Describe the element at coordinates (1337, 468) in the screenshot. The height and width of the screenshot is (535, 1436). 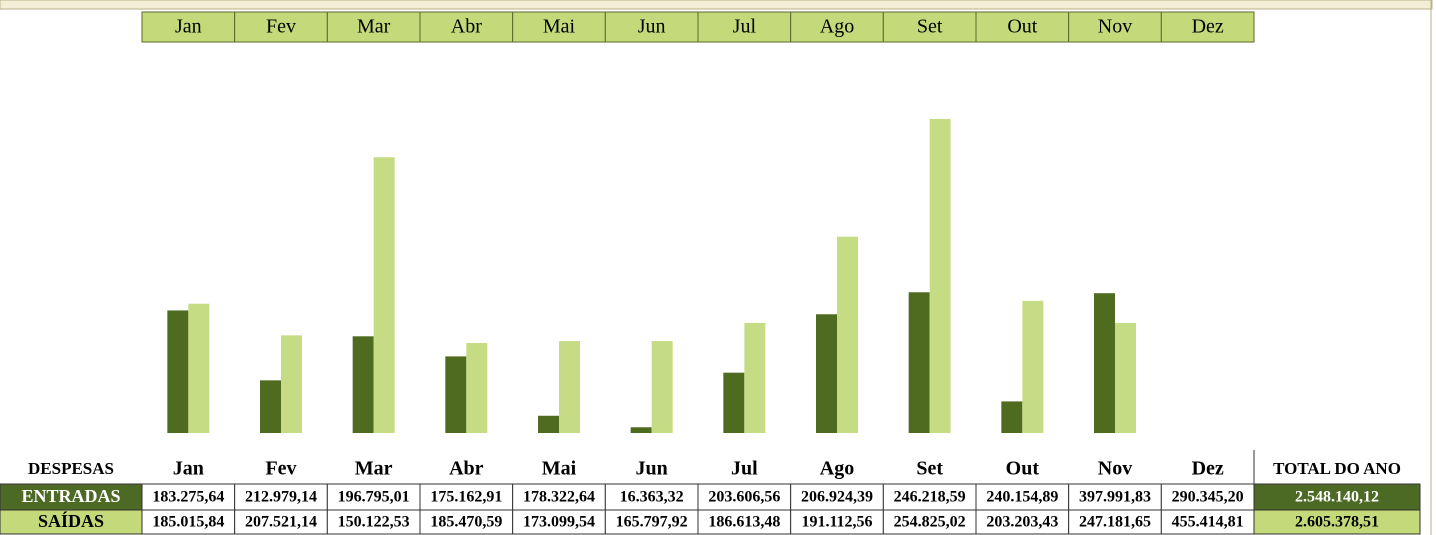
I see `table-header: TOTAL DO ANO` at that location.